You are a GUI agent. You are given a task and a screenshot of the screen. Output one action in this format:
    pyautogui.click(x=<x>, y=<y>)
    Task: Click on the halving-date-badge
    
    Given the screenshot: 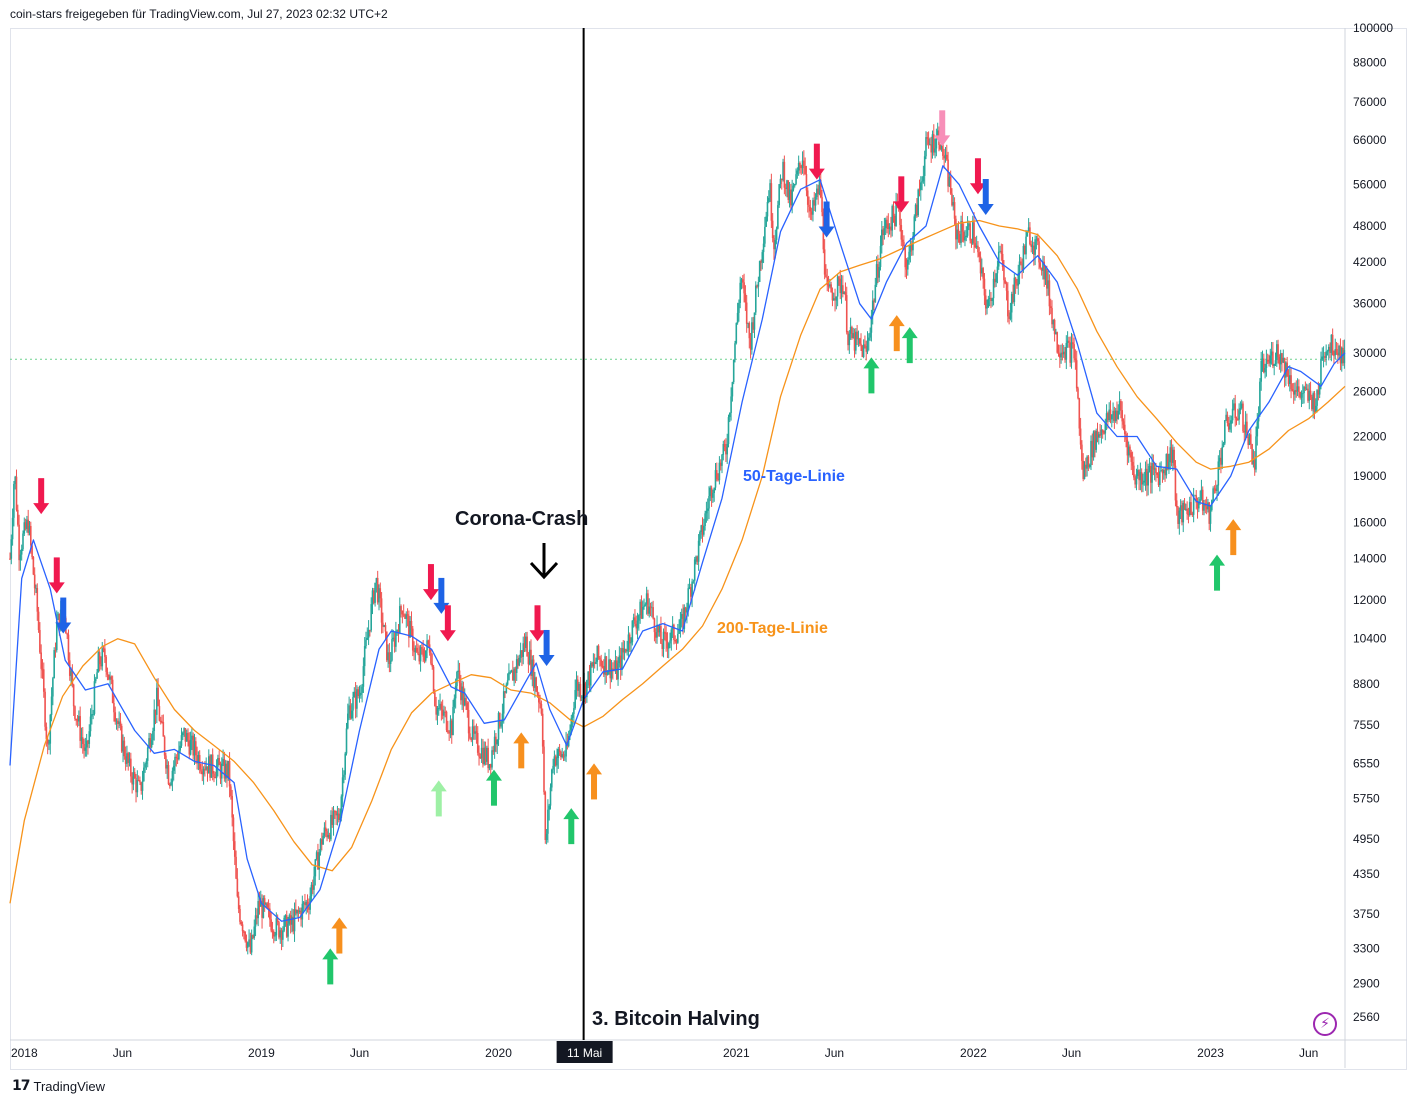 What is the action you would take?
    pyautogui.click(x=584, y=1052)
    